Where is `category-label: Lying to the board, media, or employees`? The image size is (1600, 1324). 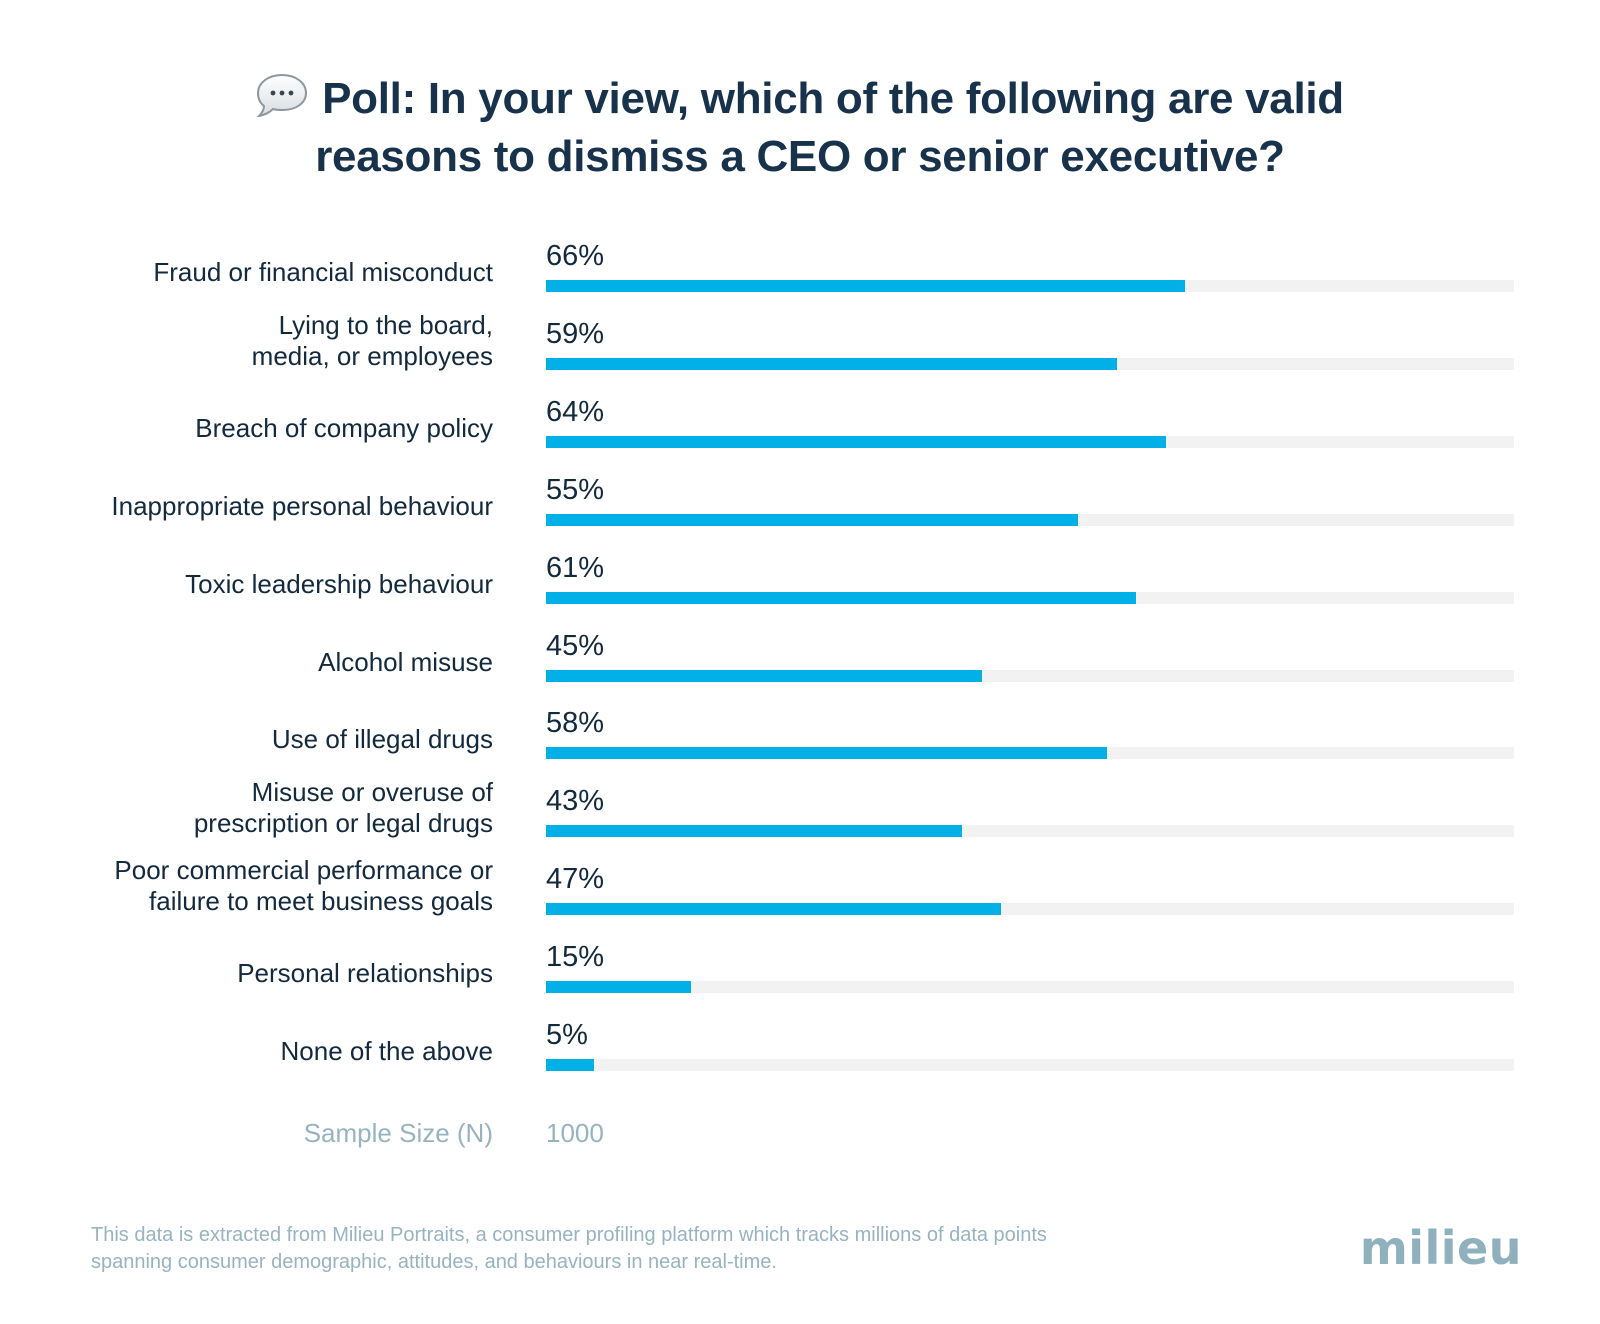
category-label: Lying to the board, media, or employees is located at coordinates (263, 341).